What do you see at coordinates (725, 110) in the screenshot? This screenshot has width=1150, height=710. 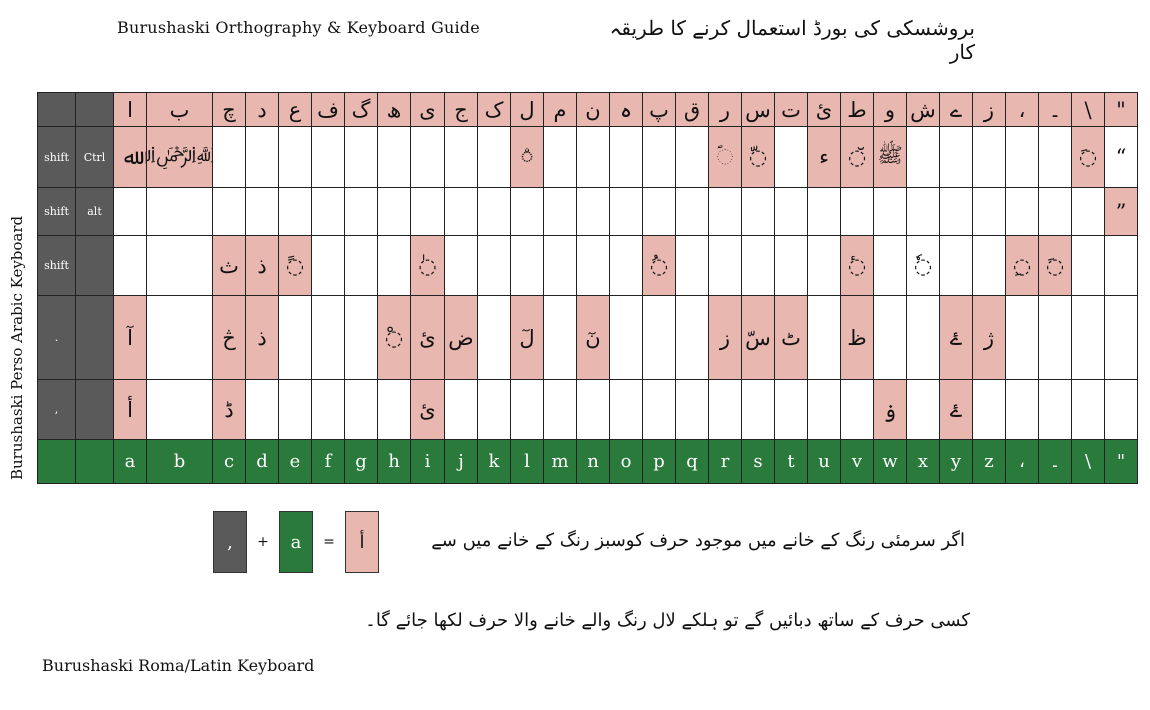 I see `arabic-key-cell: ر` at bounding box center [725, 110].